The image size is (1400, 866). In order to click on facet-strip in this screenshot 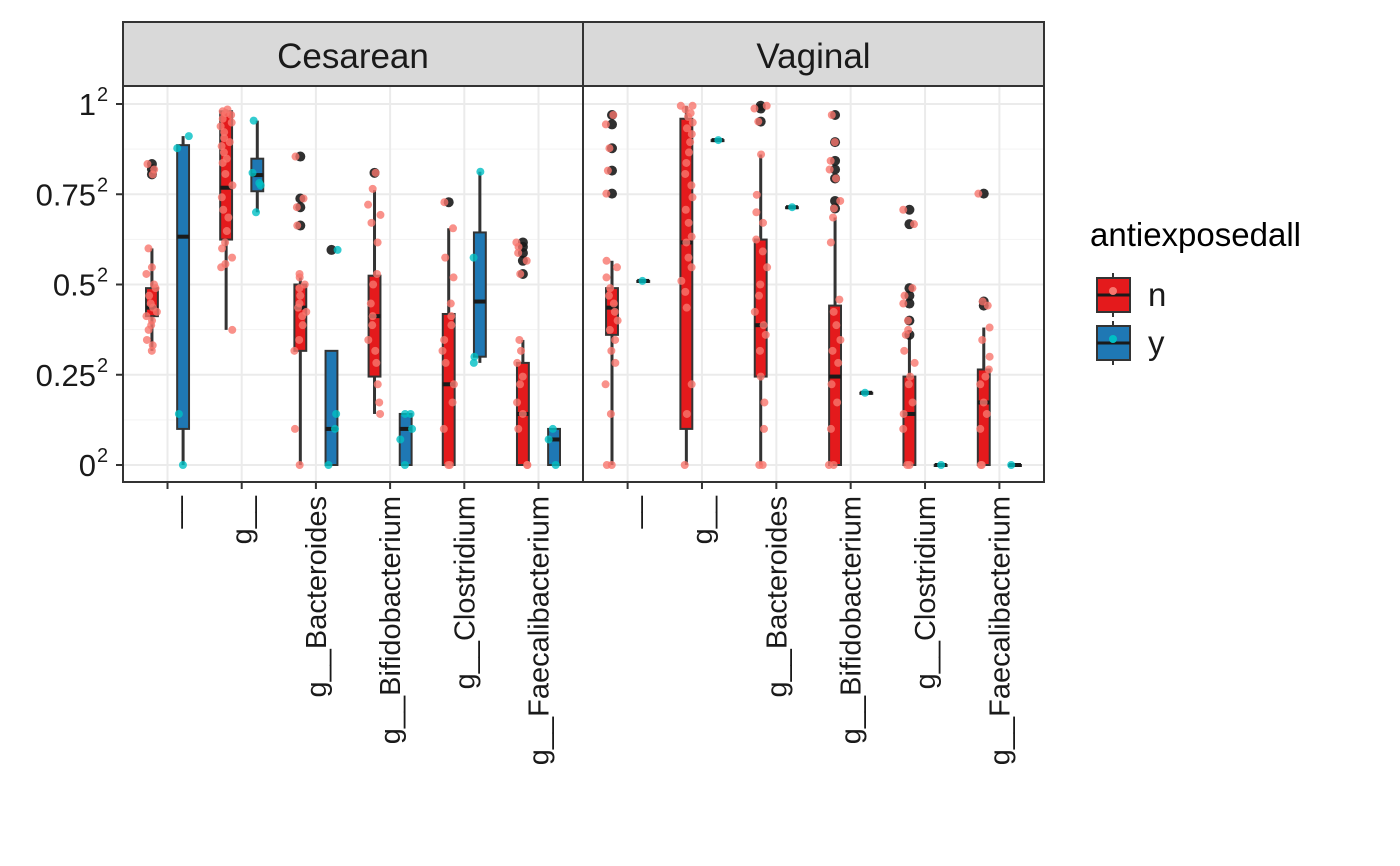, I will do `click(813, 54)`.